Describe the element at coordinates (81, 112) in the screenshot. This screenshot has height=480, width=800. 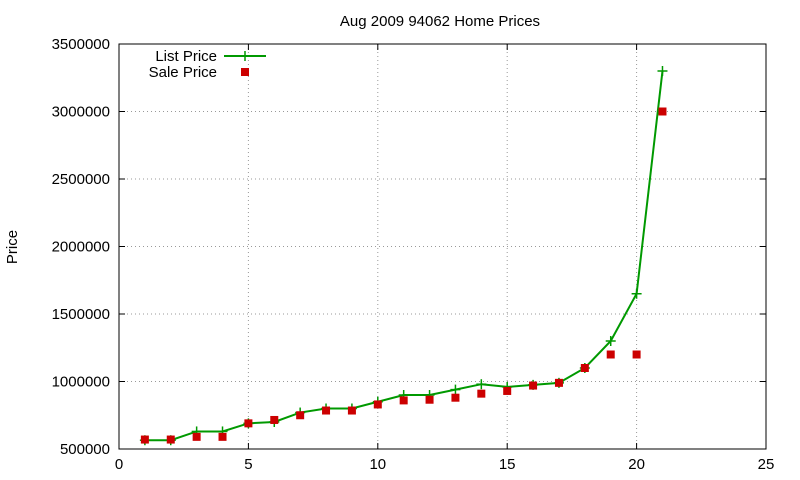
I see `y-tick-label: 3000000` at that location.